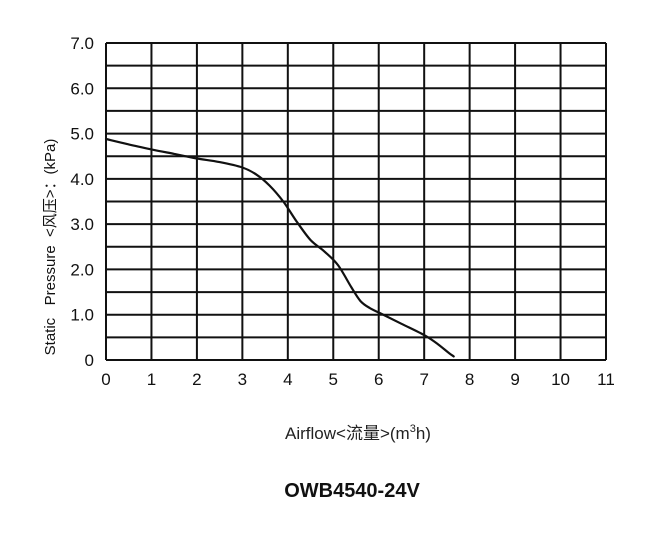 This screenshot has width=662, height=551. I want to click on chart-title: OWB4540-24V, so click(352, 491).